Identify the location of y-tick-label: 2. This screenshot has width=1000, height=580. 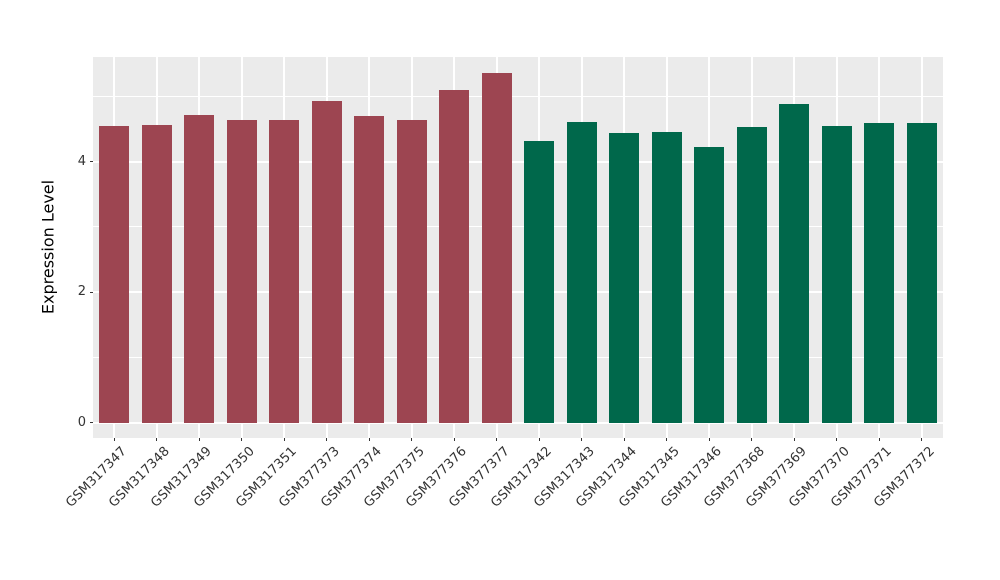
(81, 291).